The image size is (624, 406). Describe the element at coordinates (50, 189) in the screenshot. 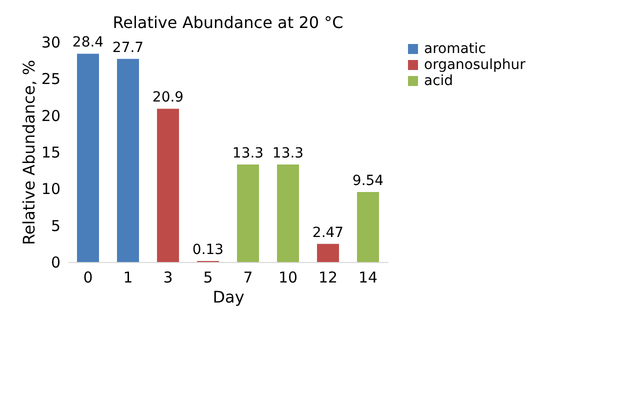

I see `y-tick-label: 10` at that location.